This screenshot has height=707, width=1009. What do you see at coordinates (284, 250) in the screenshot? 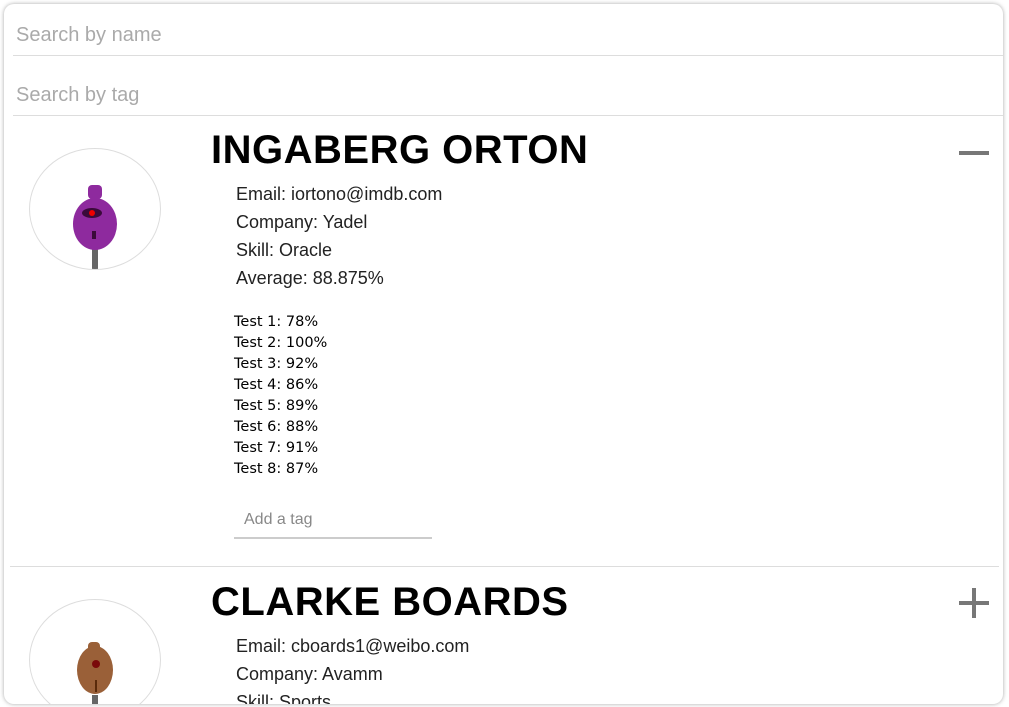
I see `skill: Skill: Oracle` at bounding box center [284, 250].